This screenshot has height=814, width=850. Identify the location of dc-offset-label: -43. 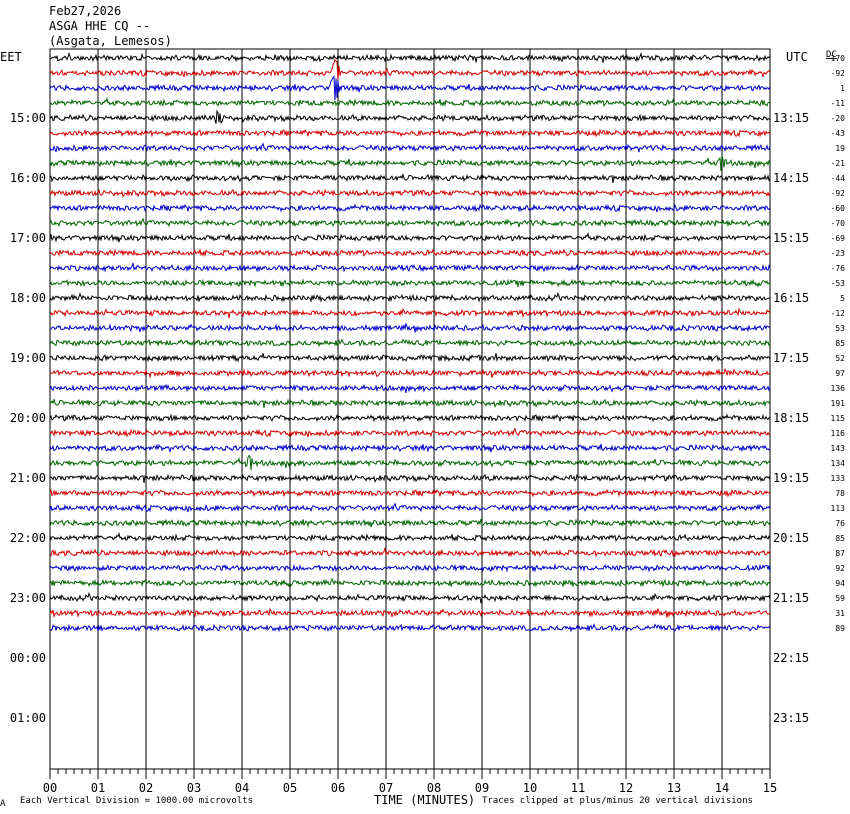
(838, 133).